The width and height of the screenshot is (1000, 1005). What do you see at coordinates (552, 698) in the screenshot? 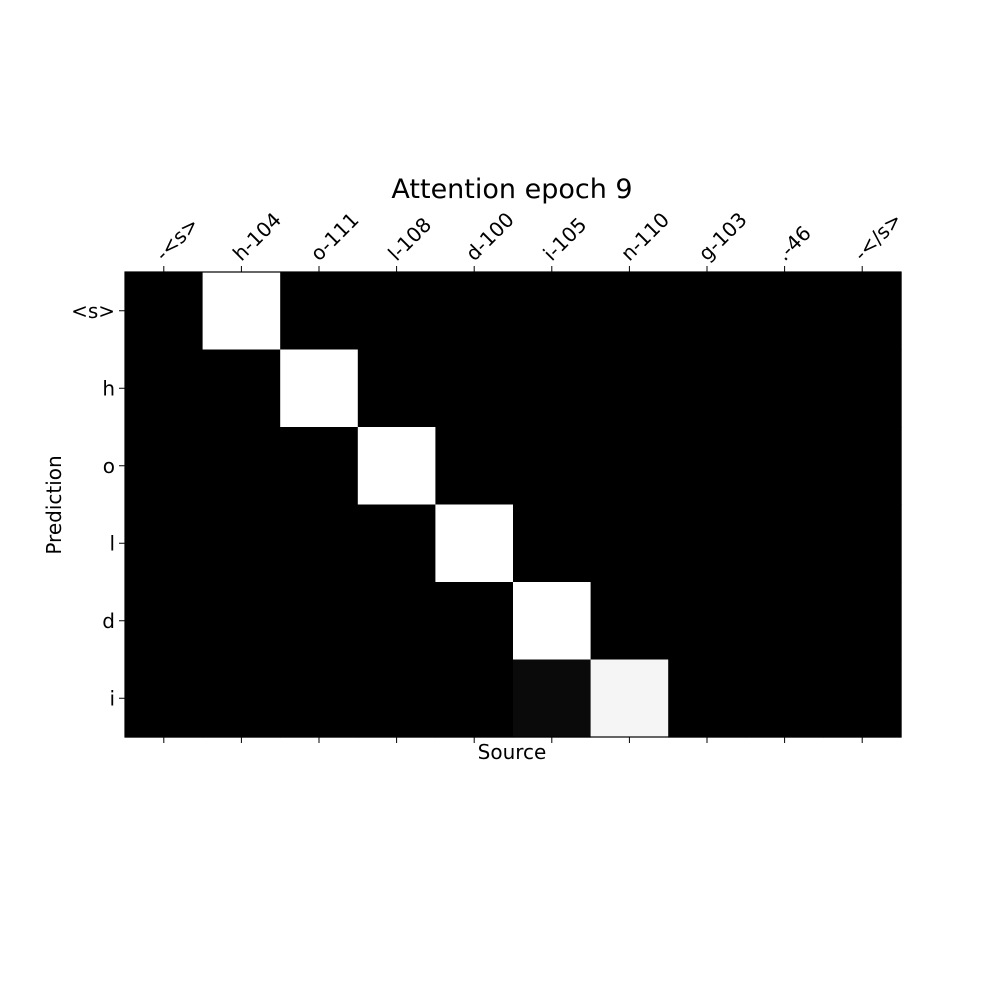
I see `heatmap-cell-r5-c5` at bounding box center [552, 698].